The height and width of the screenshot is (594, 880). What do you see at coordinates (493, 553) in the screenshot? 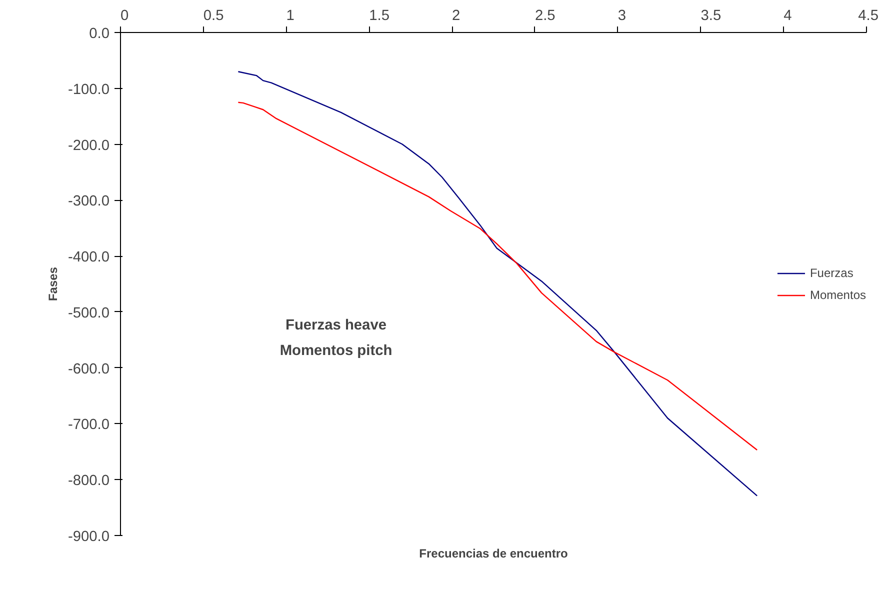
I see `x-axis-title: Frecuencias de encuentro` at bounding box center [493, 553].